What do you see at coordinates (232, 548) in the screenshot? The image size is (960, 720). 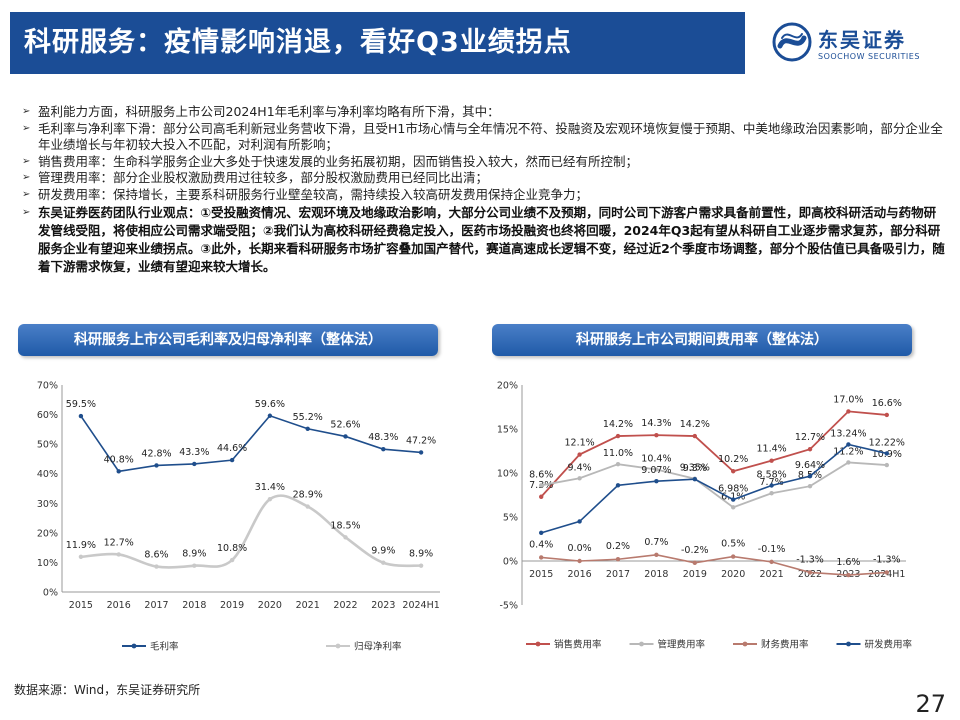 I see `data-label: 10.8%` at bounding box center [232, 548].